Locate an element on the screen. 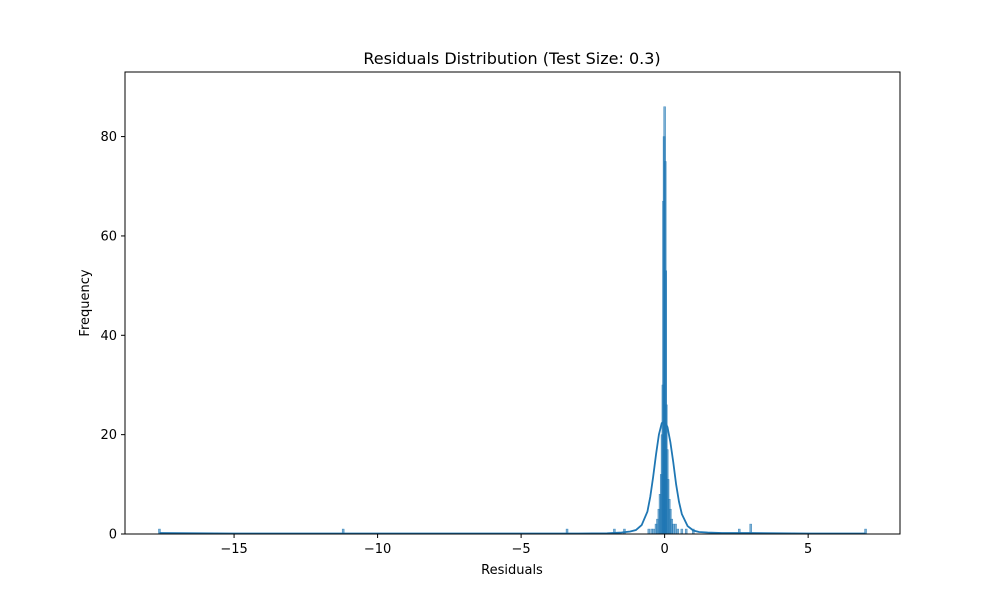  y-axis-label: Frequency is located at coordinates (85, 302).